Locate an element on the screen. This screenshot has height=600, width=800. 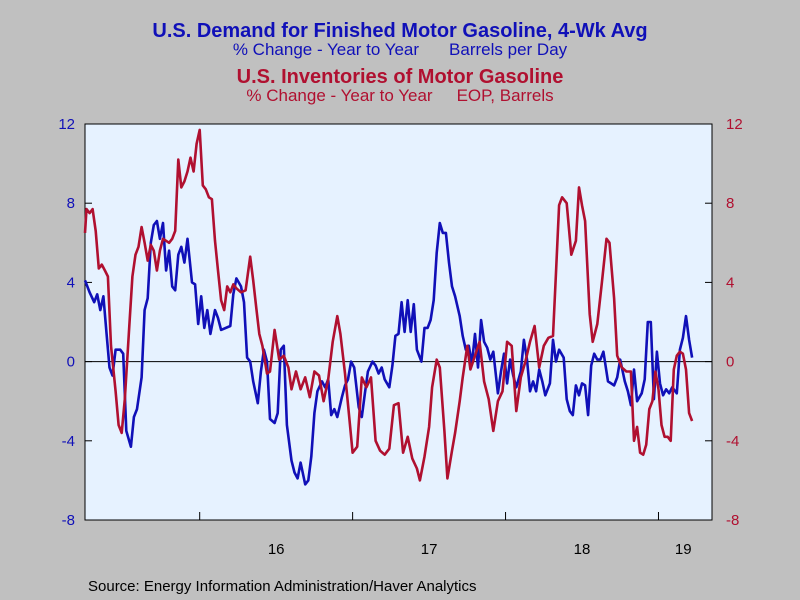
x-tick-label: 16 is located at coordinates (276, 549).